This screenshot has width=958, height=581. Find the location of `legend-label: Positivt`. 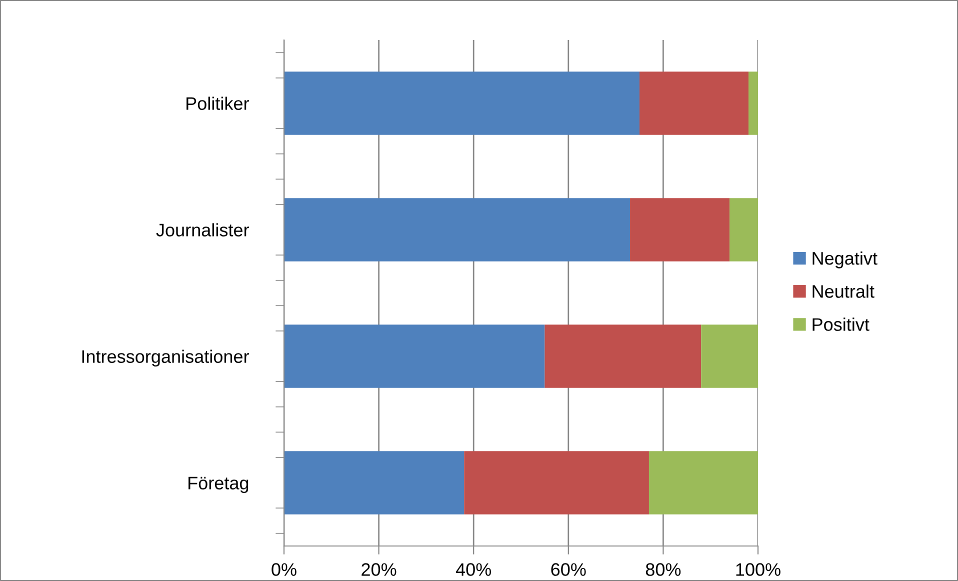

legend-label: Positivt is located at coordinates (841, 324).